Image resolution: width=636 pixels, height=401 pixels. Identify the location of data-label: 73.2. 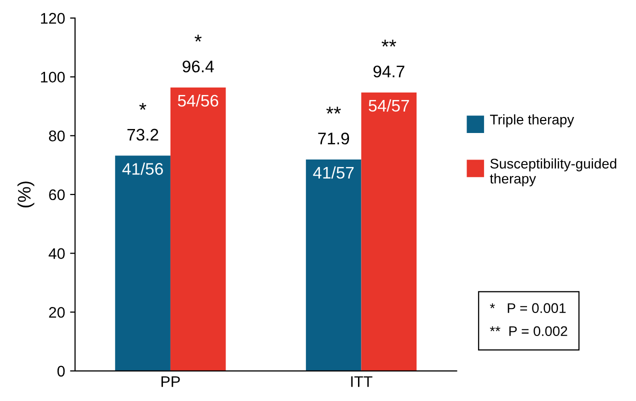
(142, 134).